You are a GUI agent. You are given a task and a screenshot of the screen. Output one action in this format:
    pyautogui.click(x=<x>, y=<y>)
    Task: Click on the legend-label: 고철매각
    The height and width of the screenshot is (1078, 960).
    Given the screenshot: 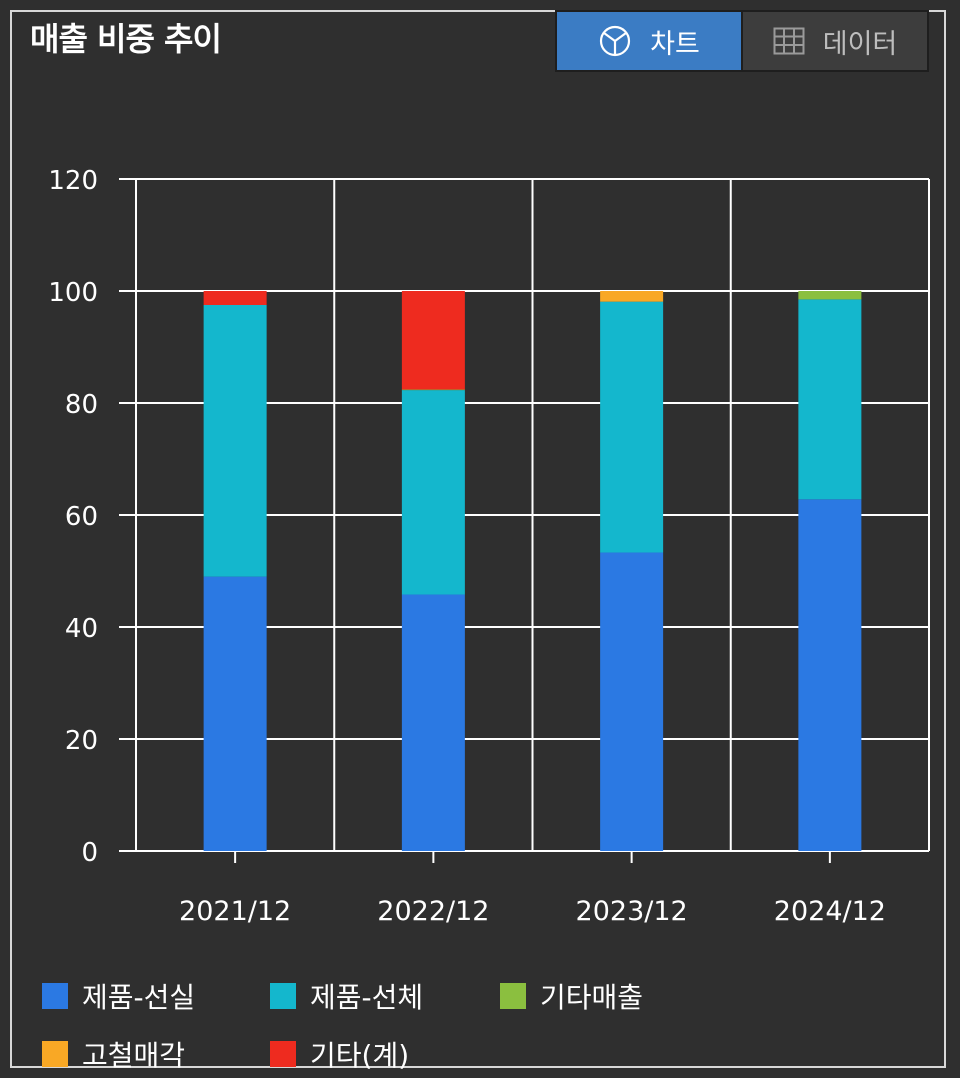 What is the action you would take?
    pyautogui.click(x=134, y=1055)
    